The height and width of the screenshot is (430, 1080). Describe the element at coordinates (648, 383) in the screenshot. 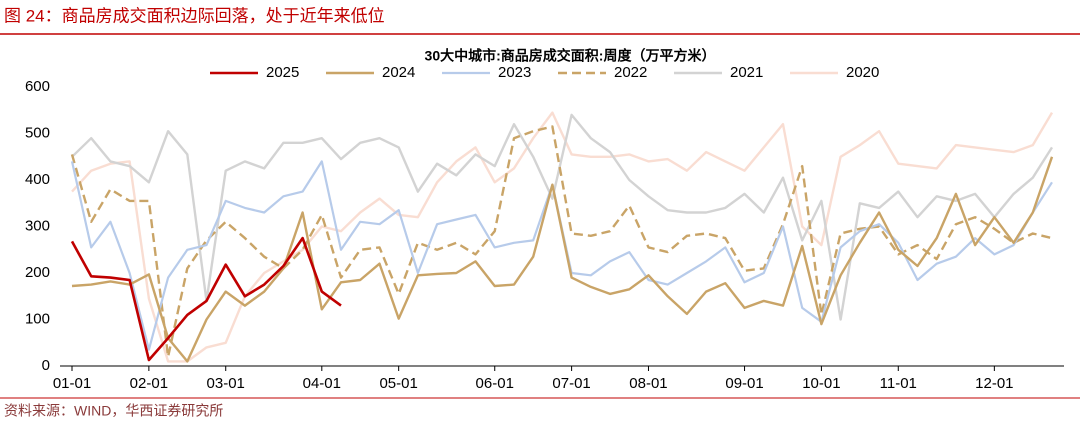

I see `x-tick-label: 08-01` at that location.